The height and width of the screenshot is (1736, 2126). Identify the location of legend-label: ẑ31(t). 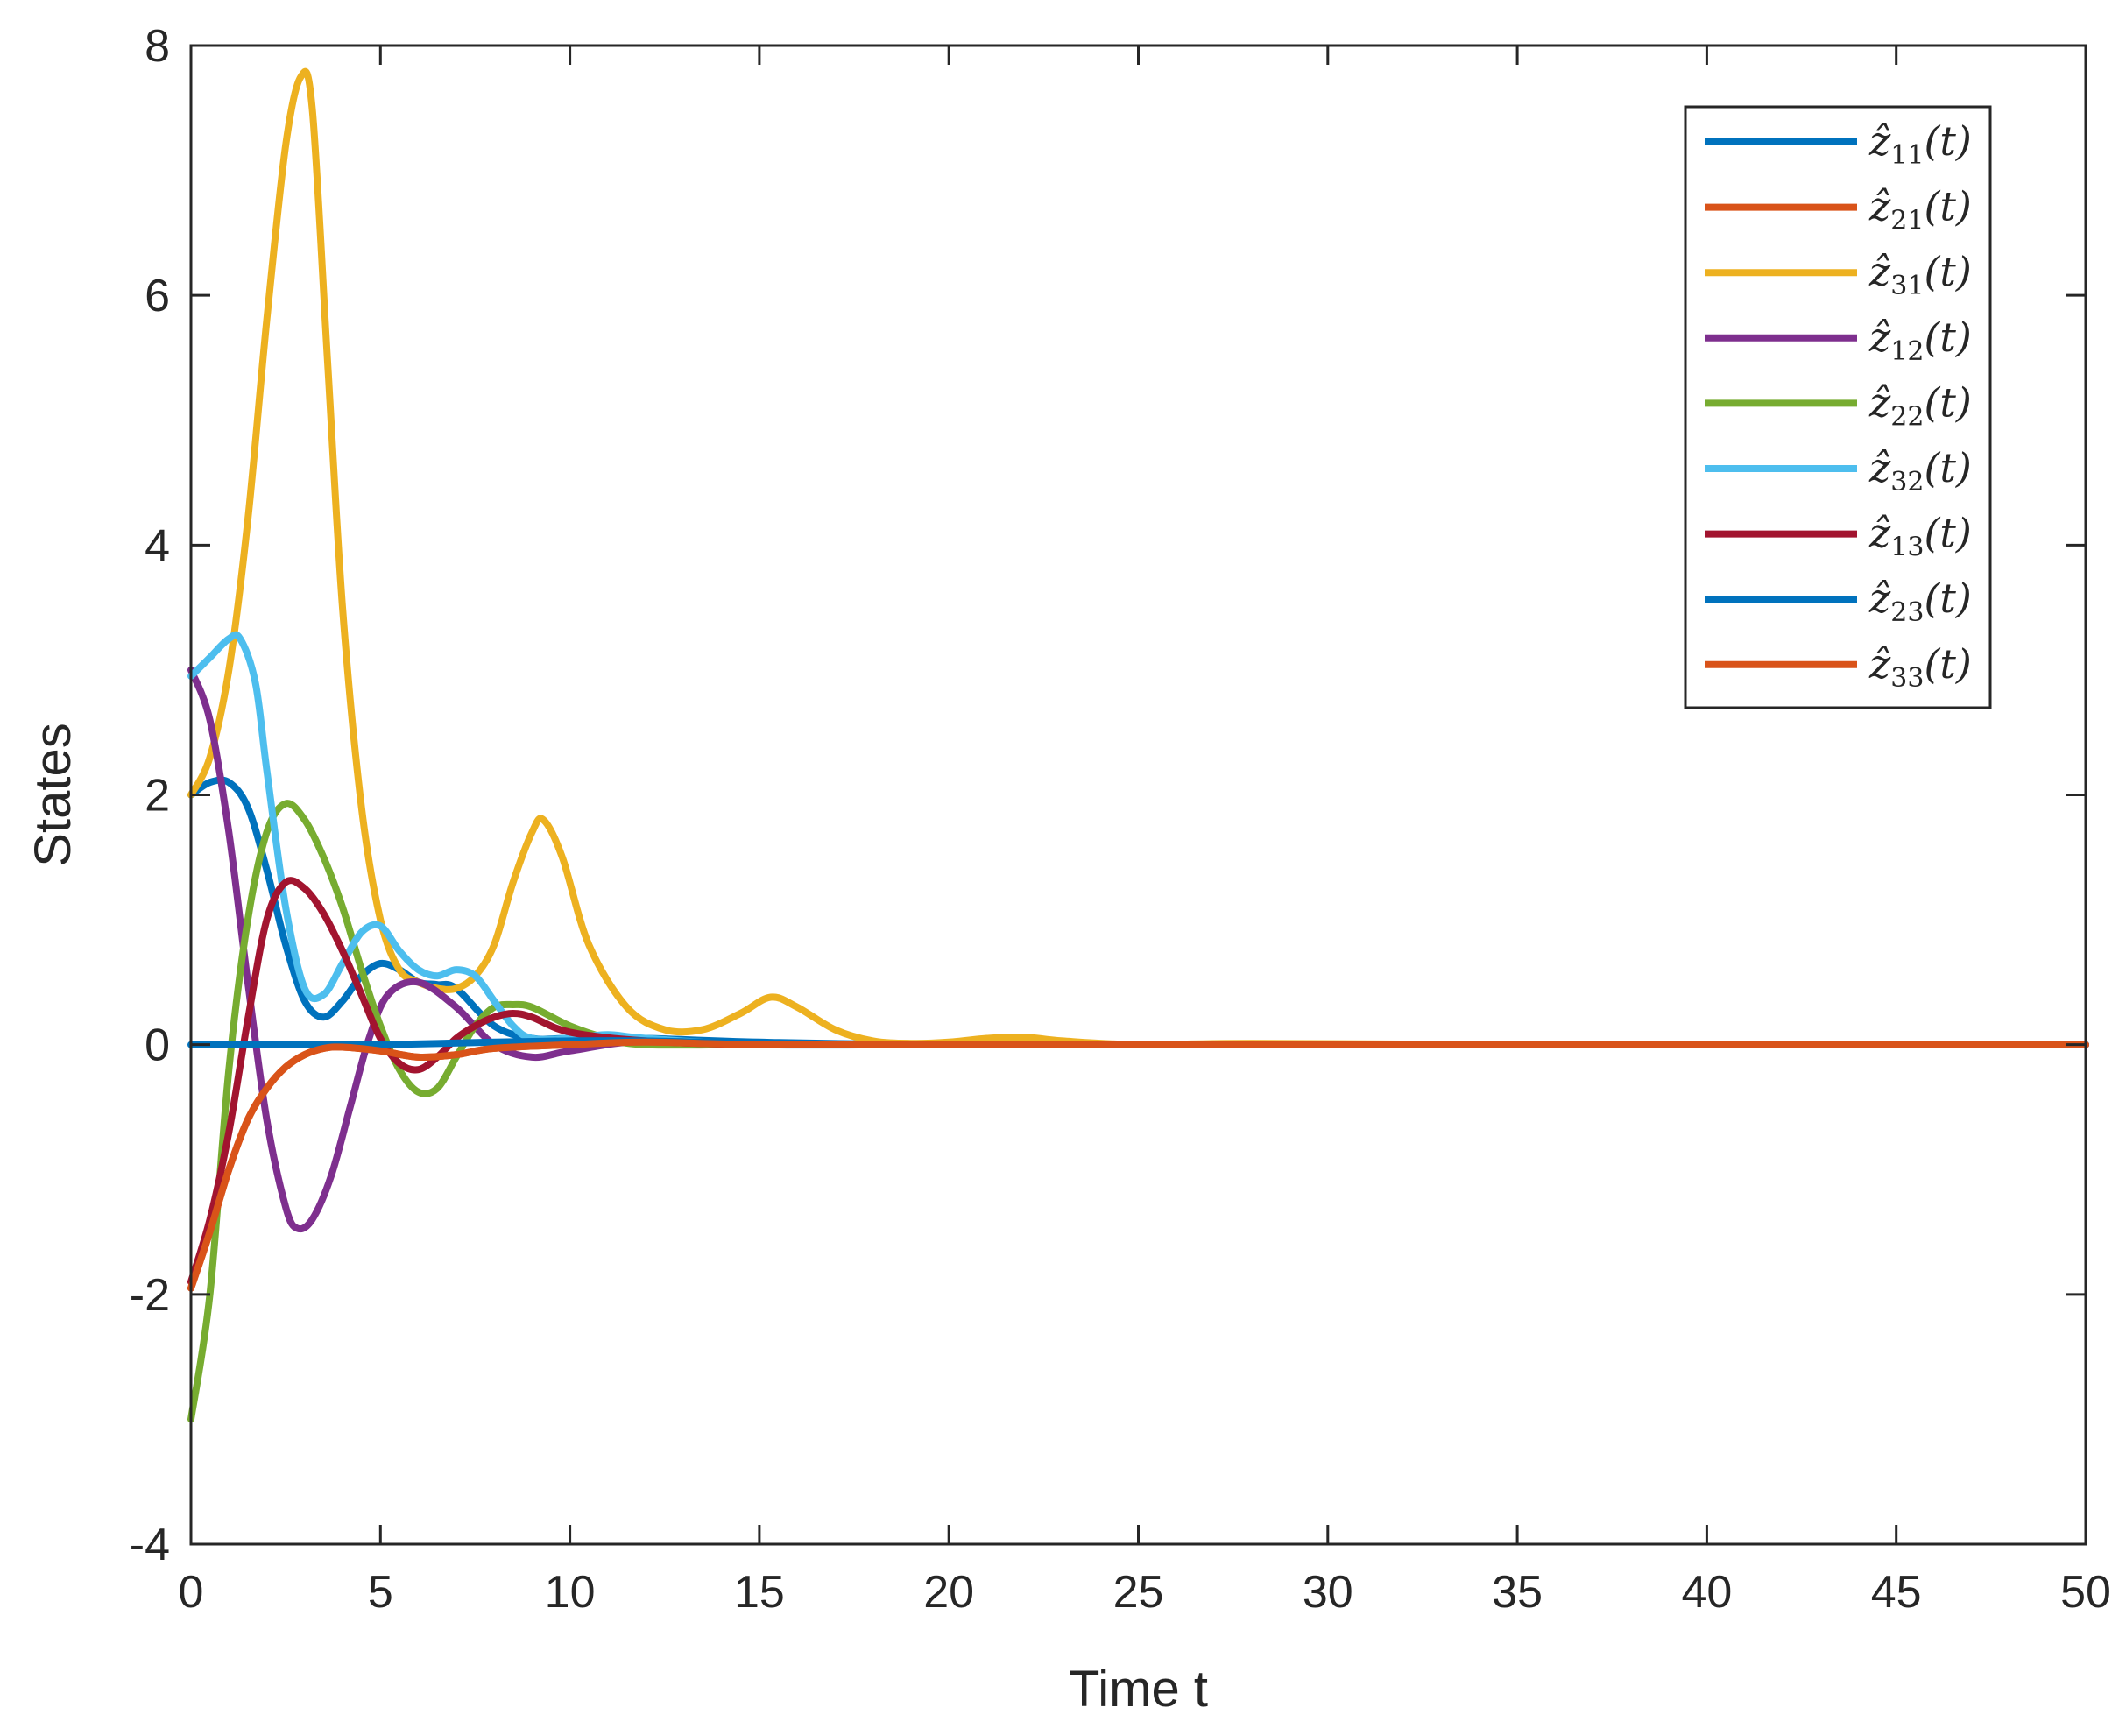
(1920, 274).